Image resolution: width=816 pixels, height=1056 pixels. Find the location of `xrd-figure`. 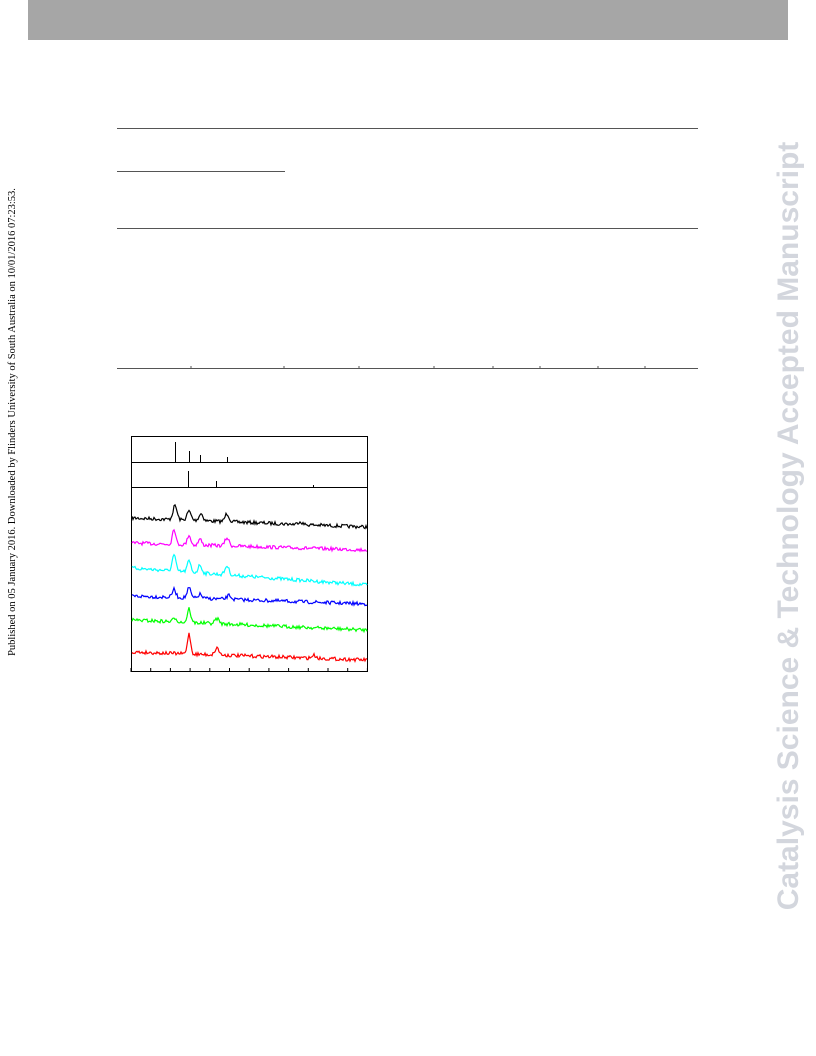

xrd-figure is located at coordinates (249, 554).